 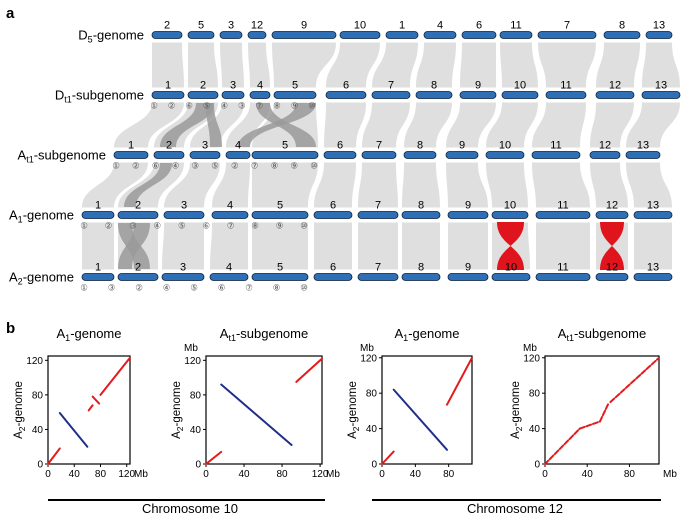 What do you see at coordinates (333, 206) in the screenshot?
I see `chromosome-label: 6` at bounding box center [333, 206].